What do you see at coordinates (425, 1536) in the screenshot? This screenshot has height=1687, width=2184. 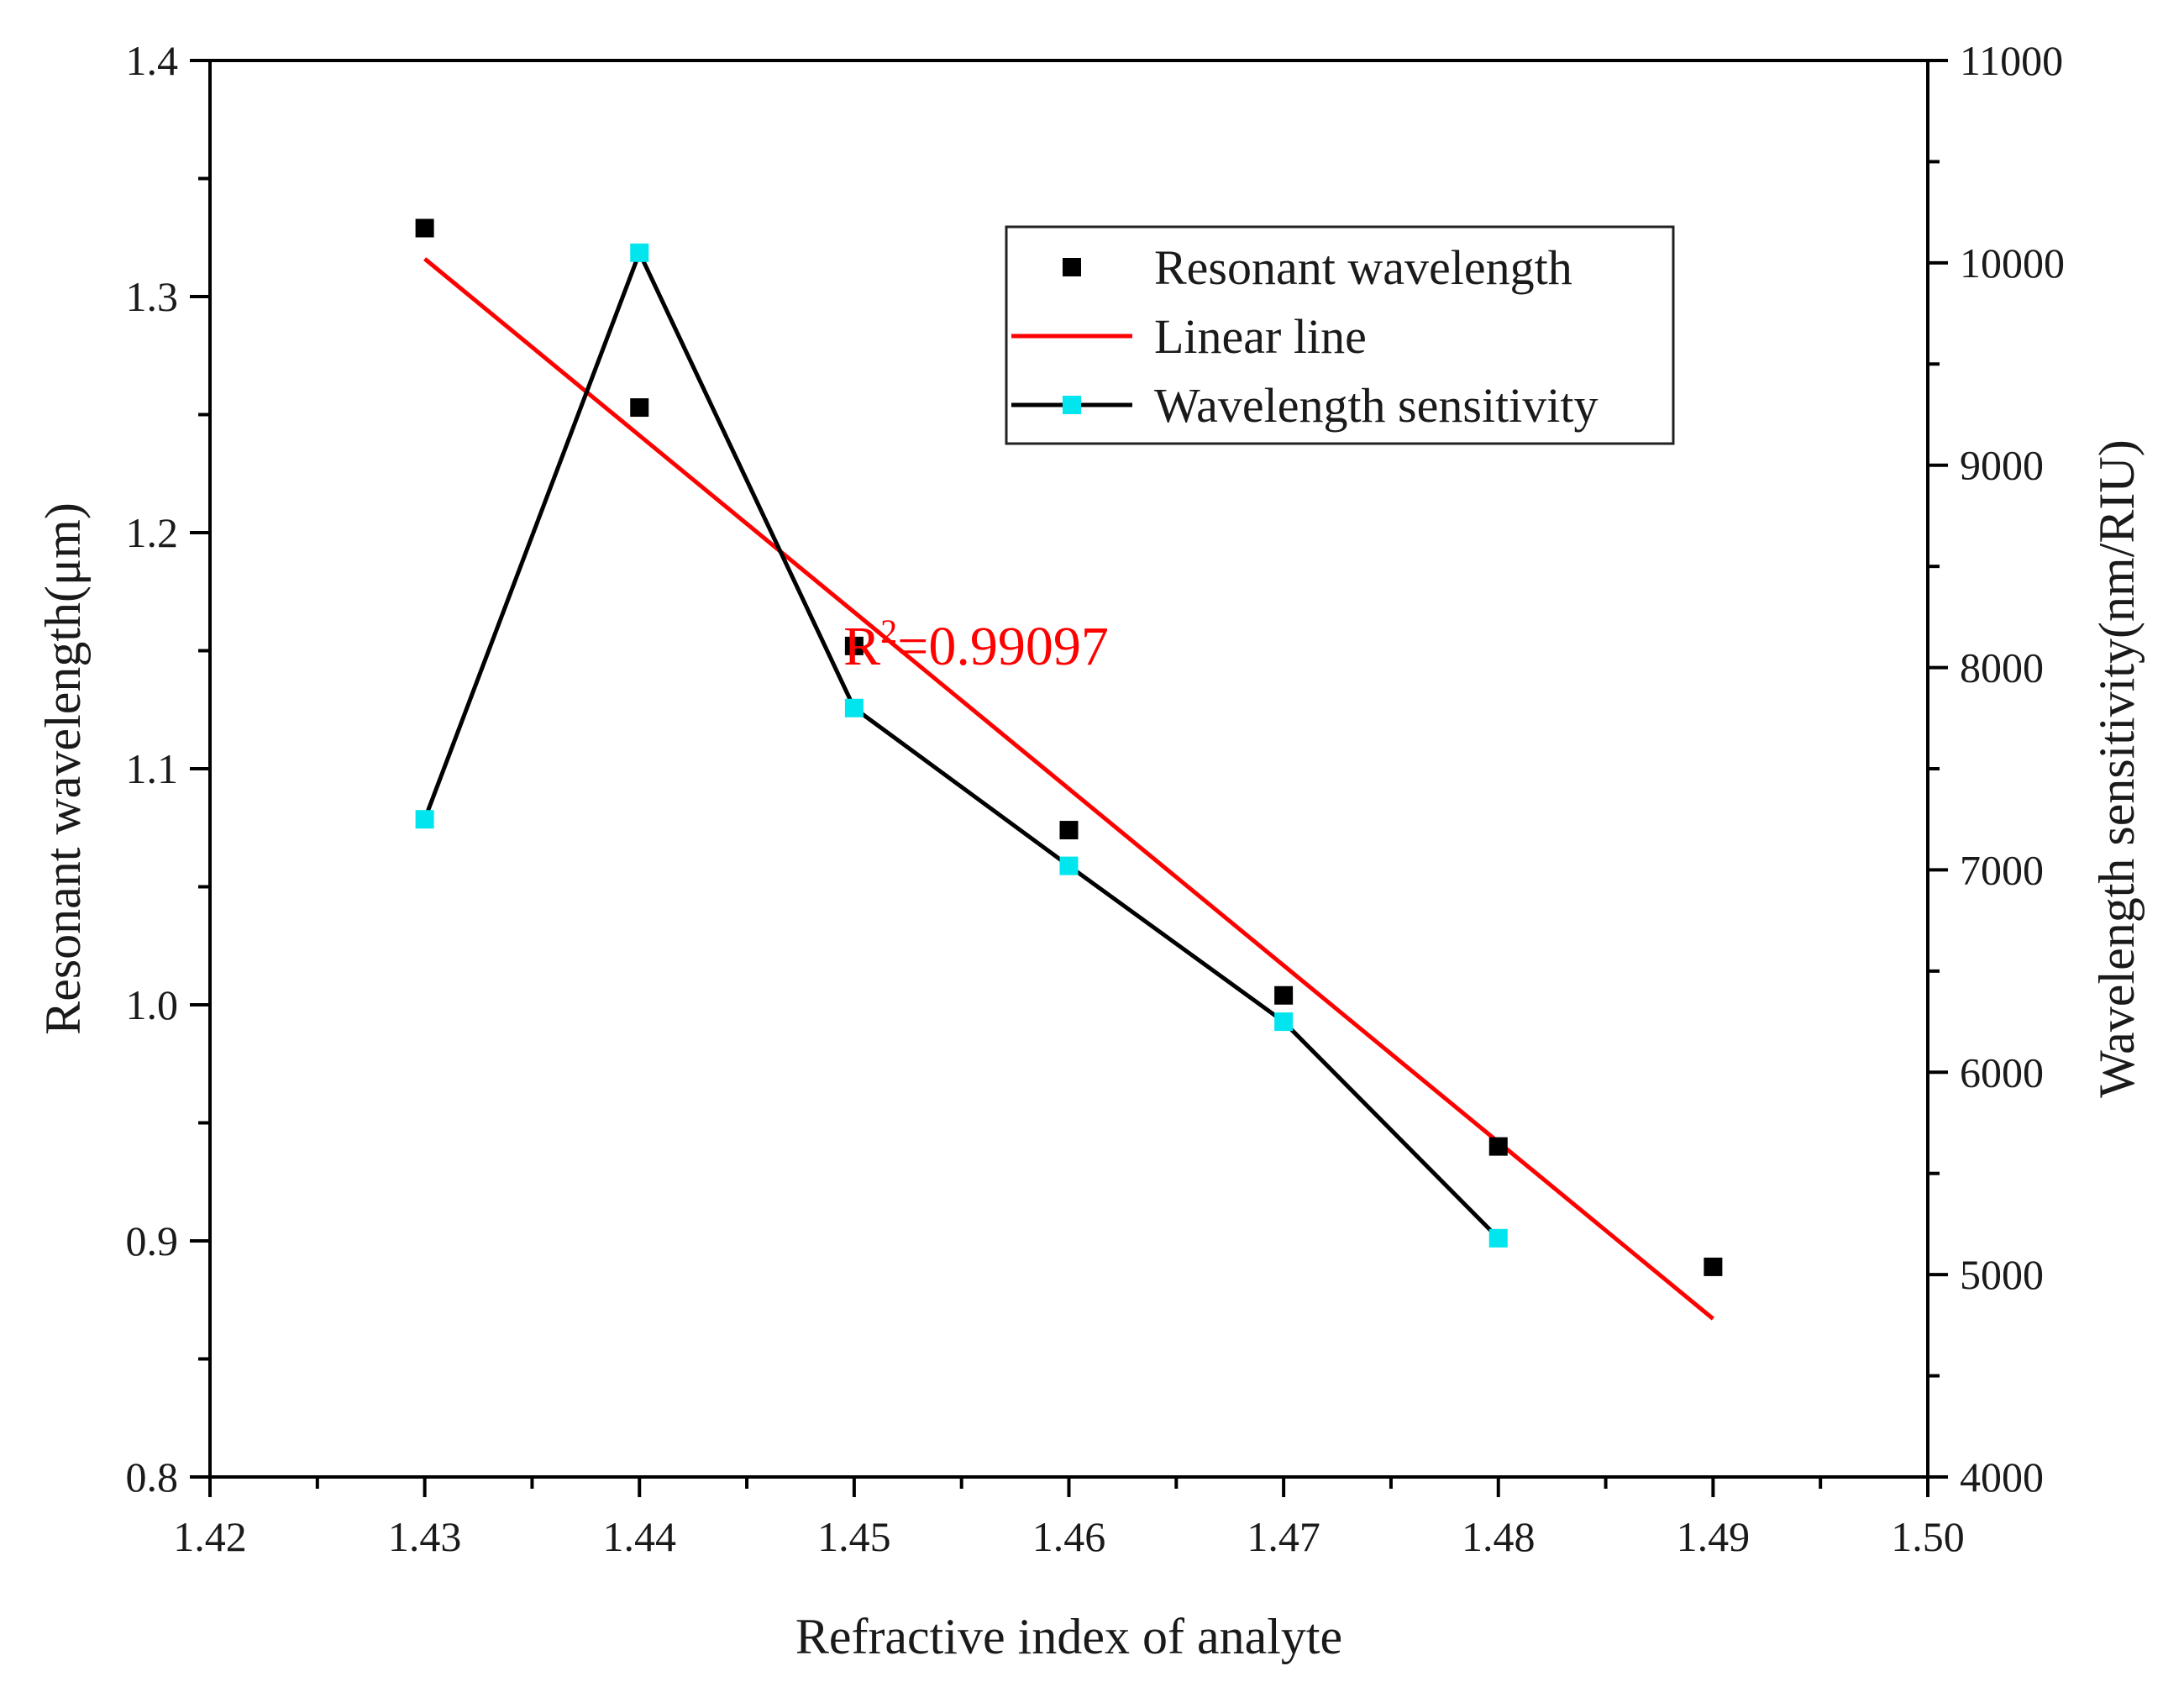 I see `x-tick-label: 1.43` at bounding box center [425, 1536].